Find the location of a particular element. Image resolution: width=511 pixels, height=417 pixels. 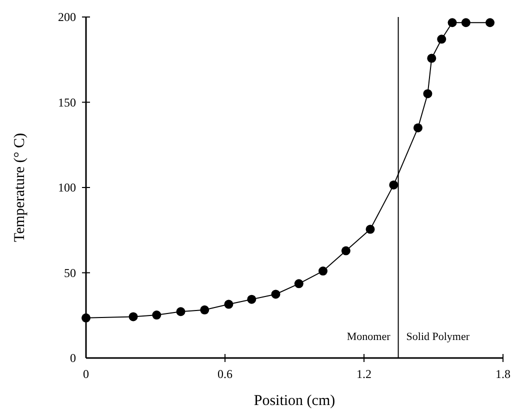

annotation: Solid Polymer is located at coordinates (438, 337).